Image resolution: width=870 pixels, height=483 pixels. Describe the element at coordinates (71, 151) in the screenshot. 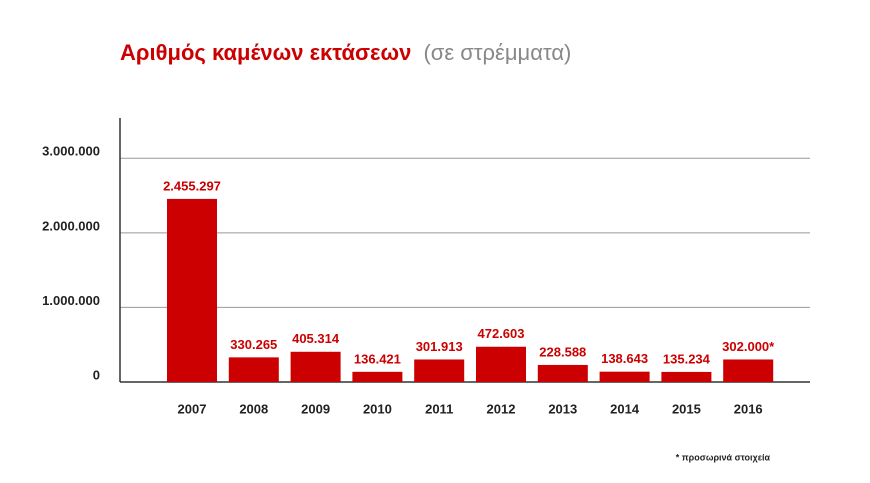

I see `y-tick-label: 3.000.000` at that location.